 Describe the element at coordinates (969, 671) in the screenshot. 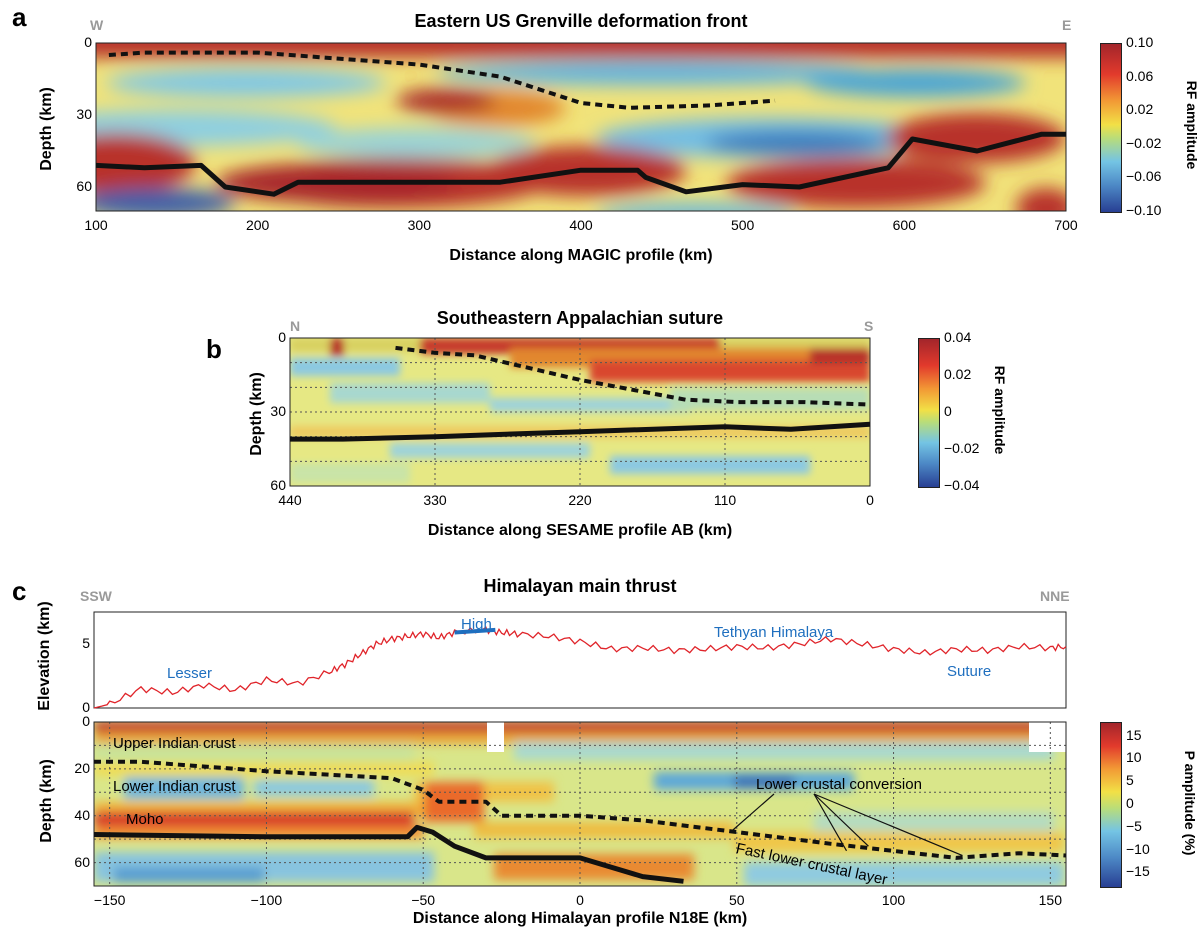

I see `label-suture: Suture` at that location.